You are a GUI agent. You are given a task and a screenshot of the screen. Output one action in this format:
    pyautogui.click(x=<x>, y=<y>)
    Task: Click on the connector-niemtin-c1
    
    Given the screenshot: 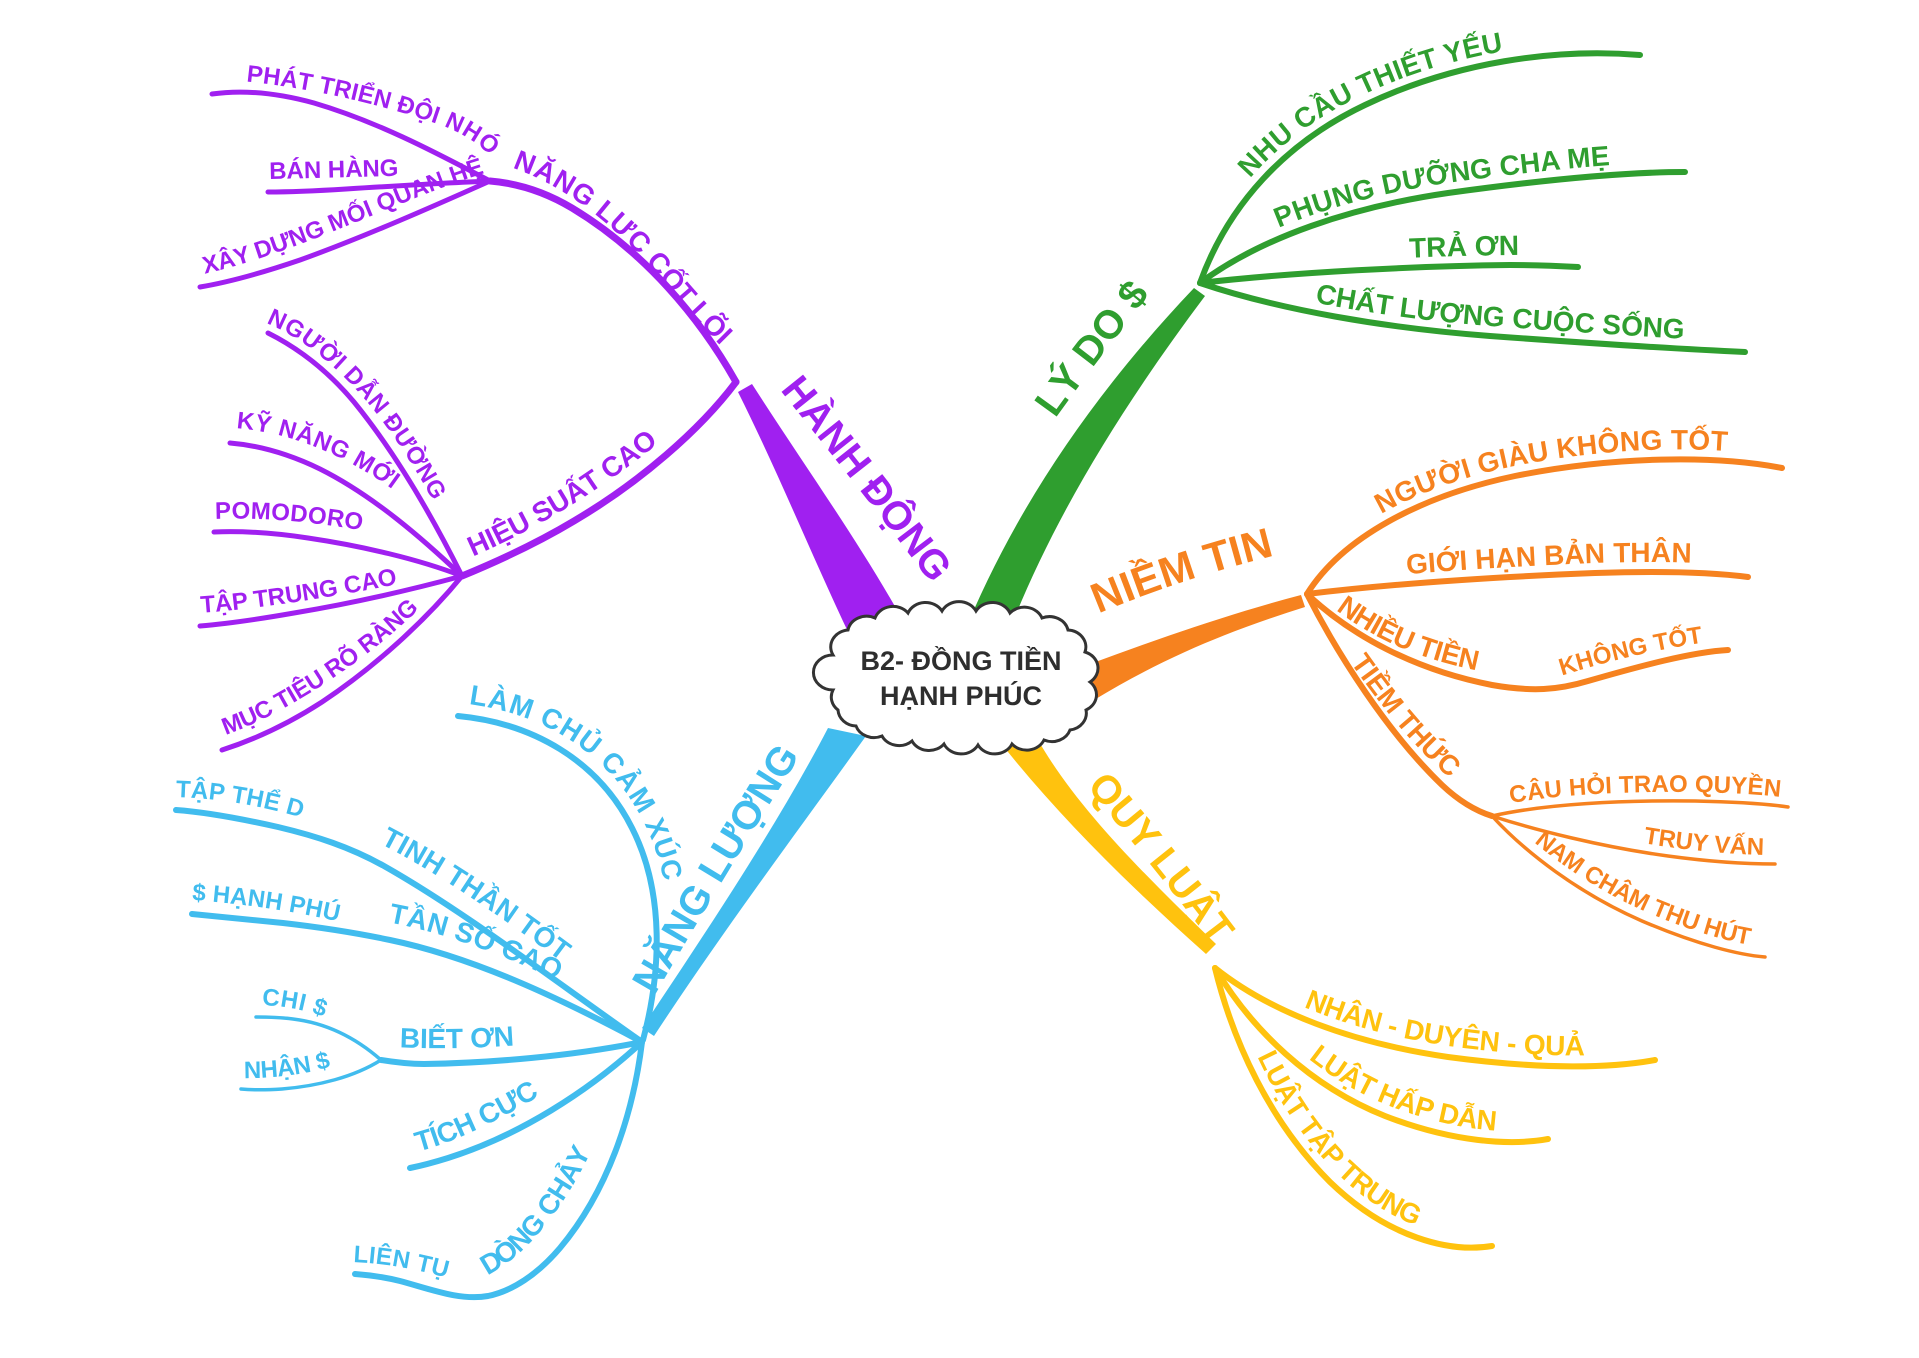 What is the action you would take?
    pyautogui.click(x=1544, y=526)
    